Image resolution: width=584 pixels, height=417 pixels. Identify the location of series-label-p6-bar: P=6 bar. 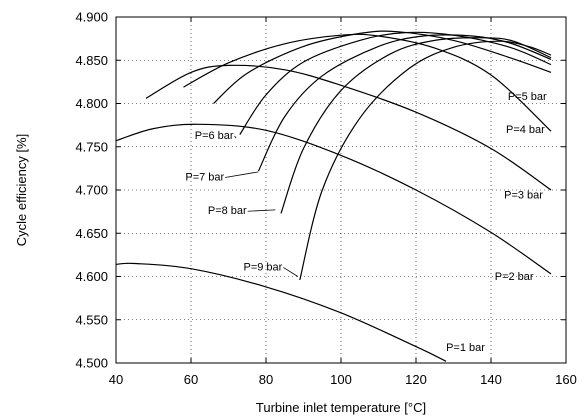
(214, 136).